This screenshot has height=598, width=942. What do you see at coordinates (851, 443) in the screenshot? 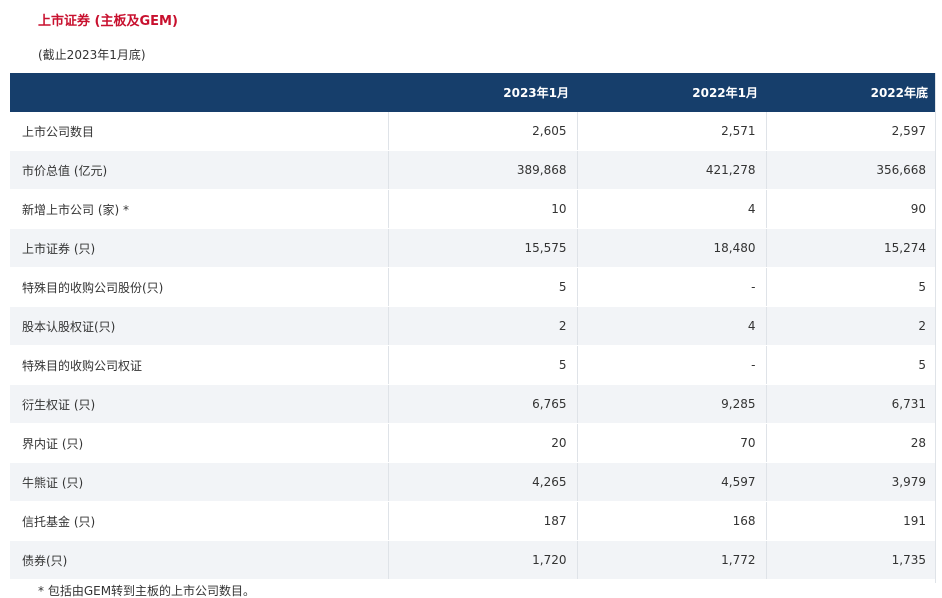
I see `cell-value: 28` at bounding box center [851, 443].